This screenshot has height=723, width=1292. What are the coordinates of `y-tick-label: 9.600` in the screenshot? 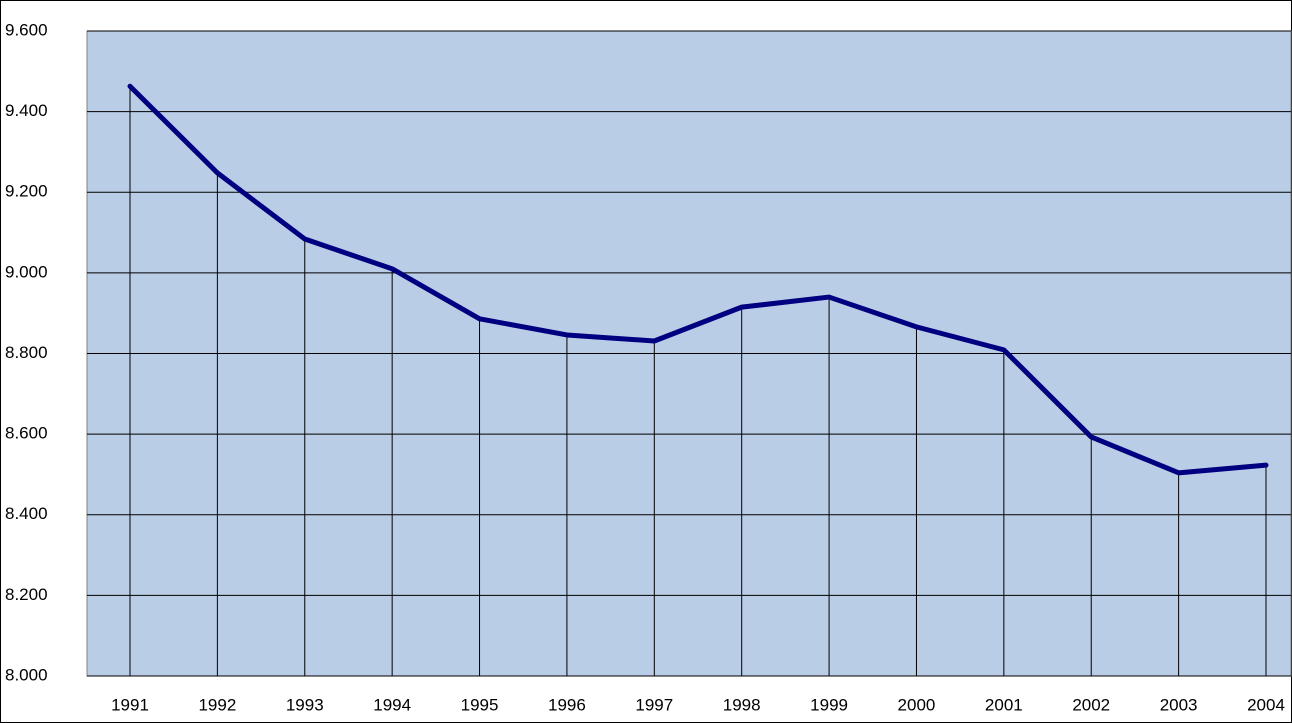 It's located at (26, 29).